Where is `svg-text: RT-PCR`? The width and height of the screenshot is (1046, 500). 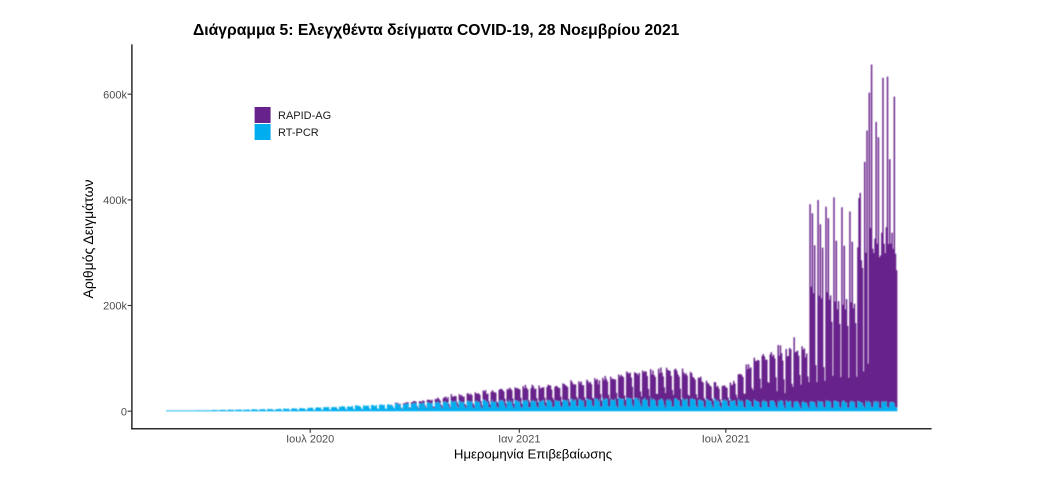
svg-text: RT-PCR is located at coordinates (298, 133).